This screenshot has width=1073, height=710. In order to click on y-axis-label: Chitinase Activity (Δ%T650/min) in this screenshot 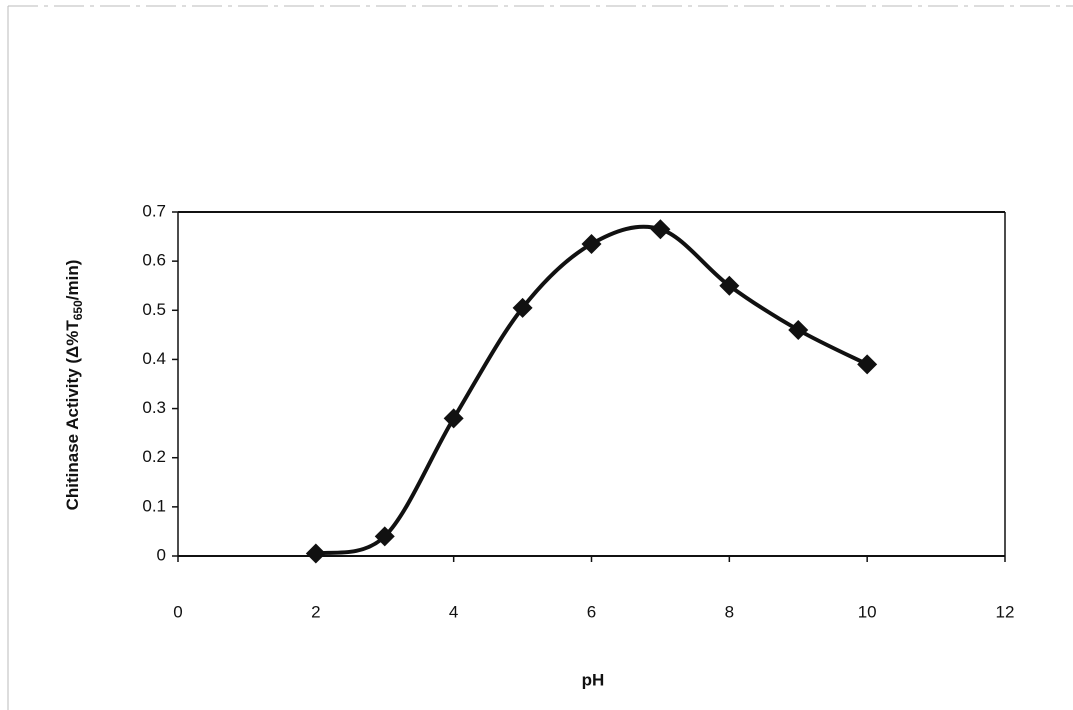, I will do `click(74, 385)`.